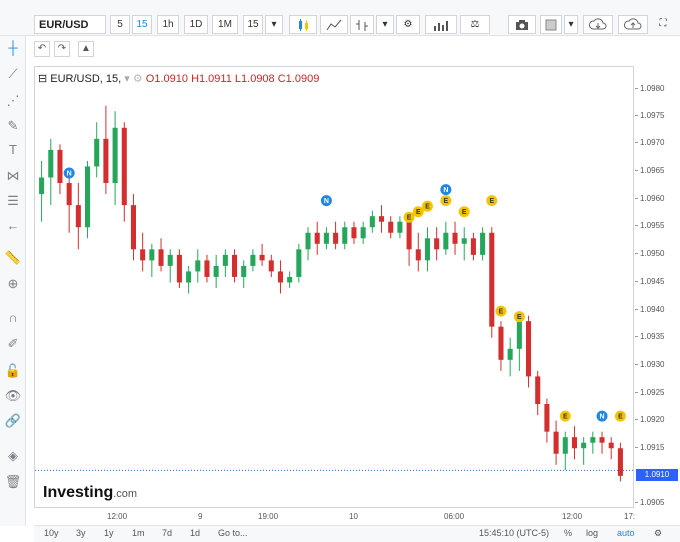 The width and height of the screenshot is (680, 542). Describe the element at coordinates (125, 494) in the screenshot. I see `logo-suffix: .com` at that location.